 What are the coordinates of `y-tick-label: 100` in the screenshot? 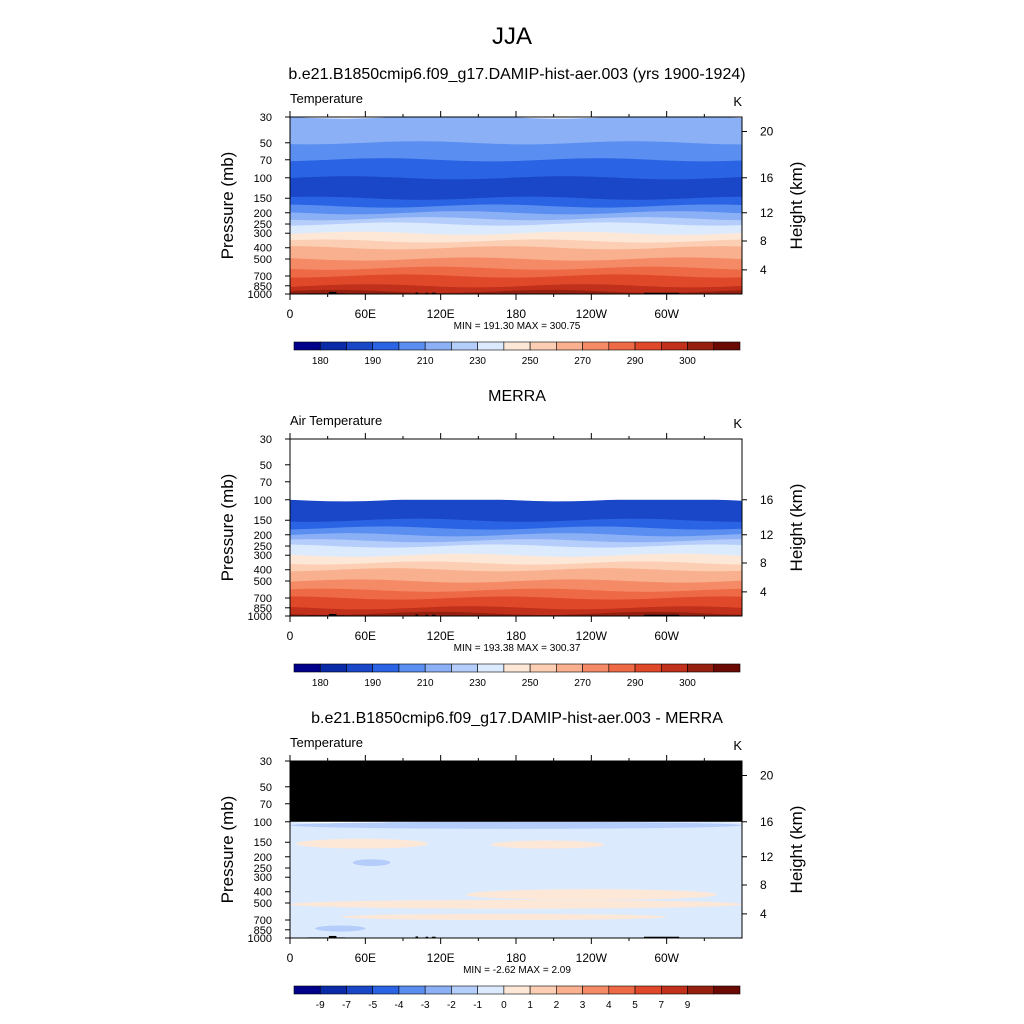 It's located at (263, 179).